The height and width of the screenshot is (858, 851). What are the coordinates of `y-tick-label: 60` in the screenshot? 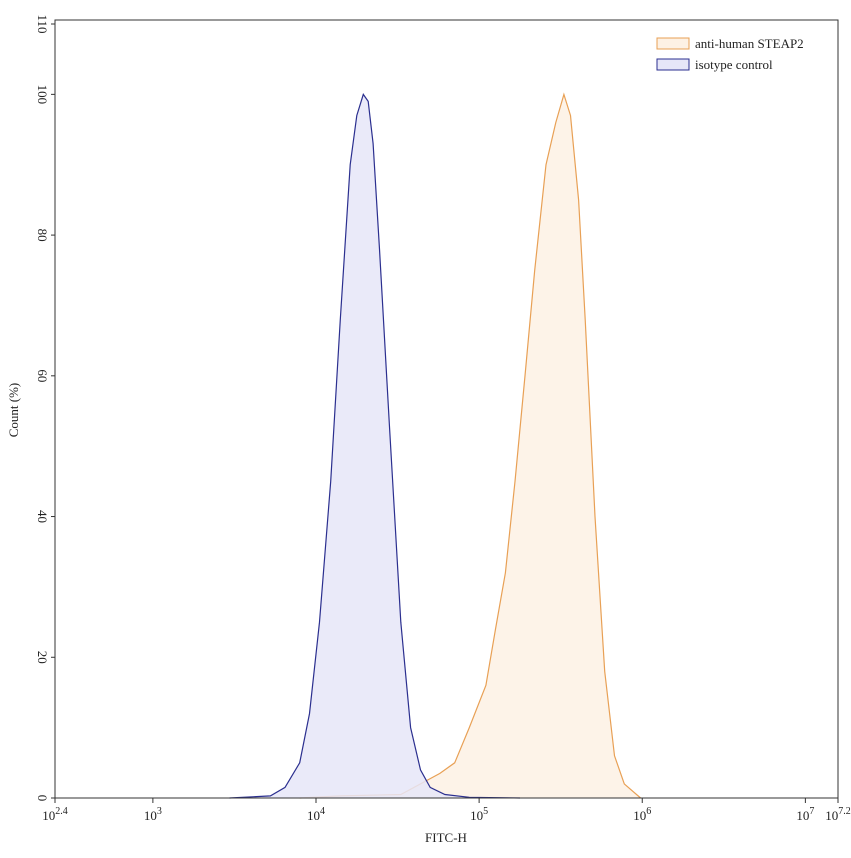 It's located at (42, 375).